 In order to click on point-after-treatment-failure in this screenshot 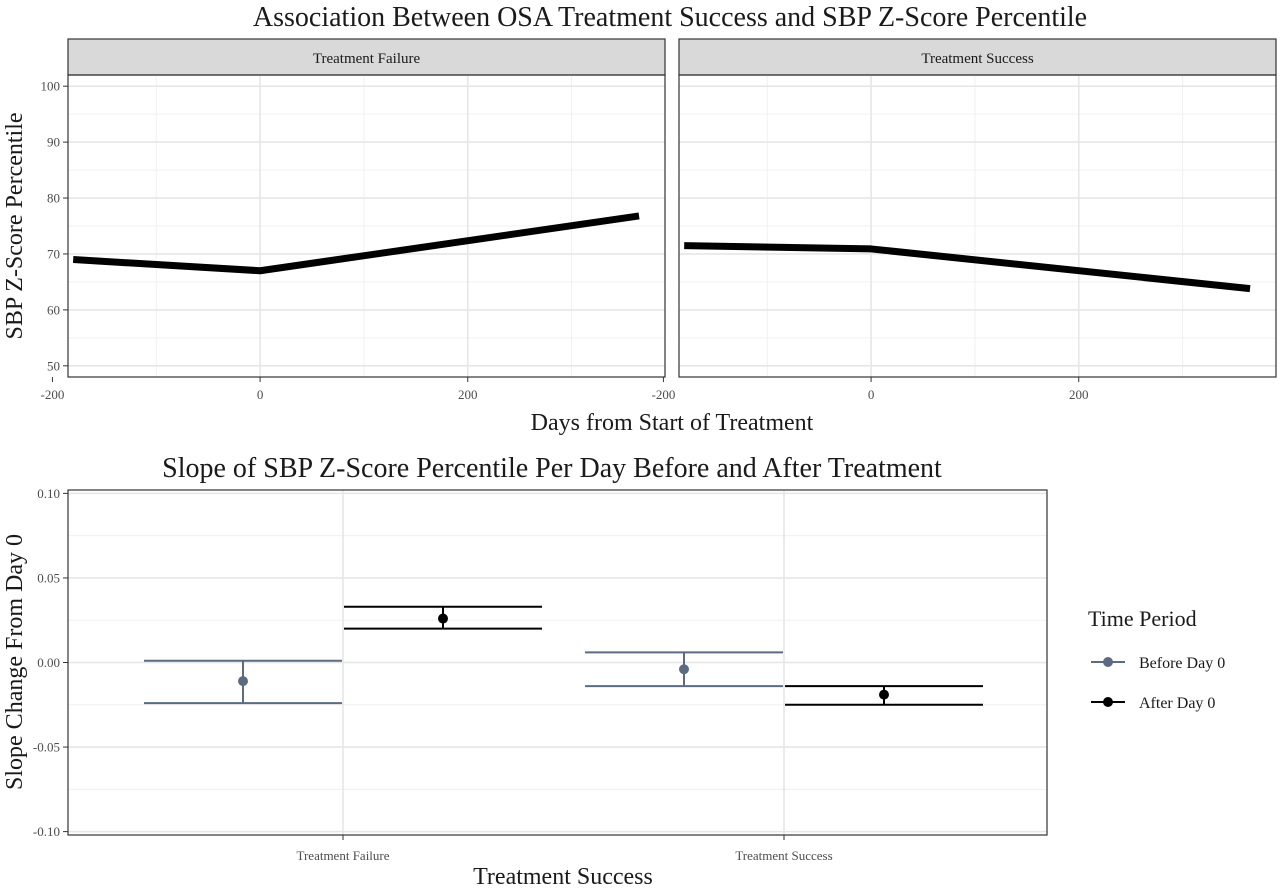, I will do `click(443, 618)`.